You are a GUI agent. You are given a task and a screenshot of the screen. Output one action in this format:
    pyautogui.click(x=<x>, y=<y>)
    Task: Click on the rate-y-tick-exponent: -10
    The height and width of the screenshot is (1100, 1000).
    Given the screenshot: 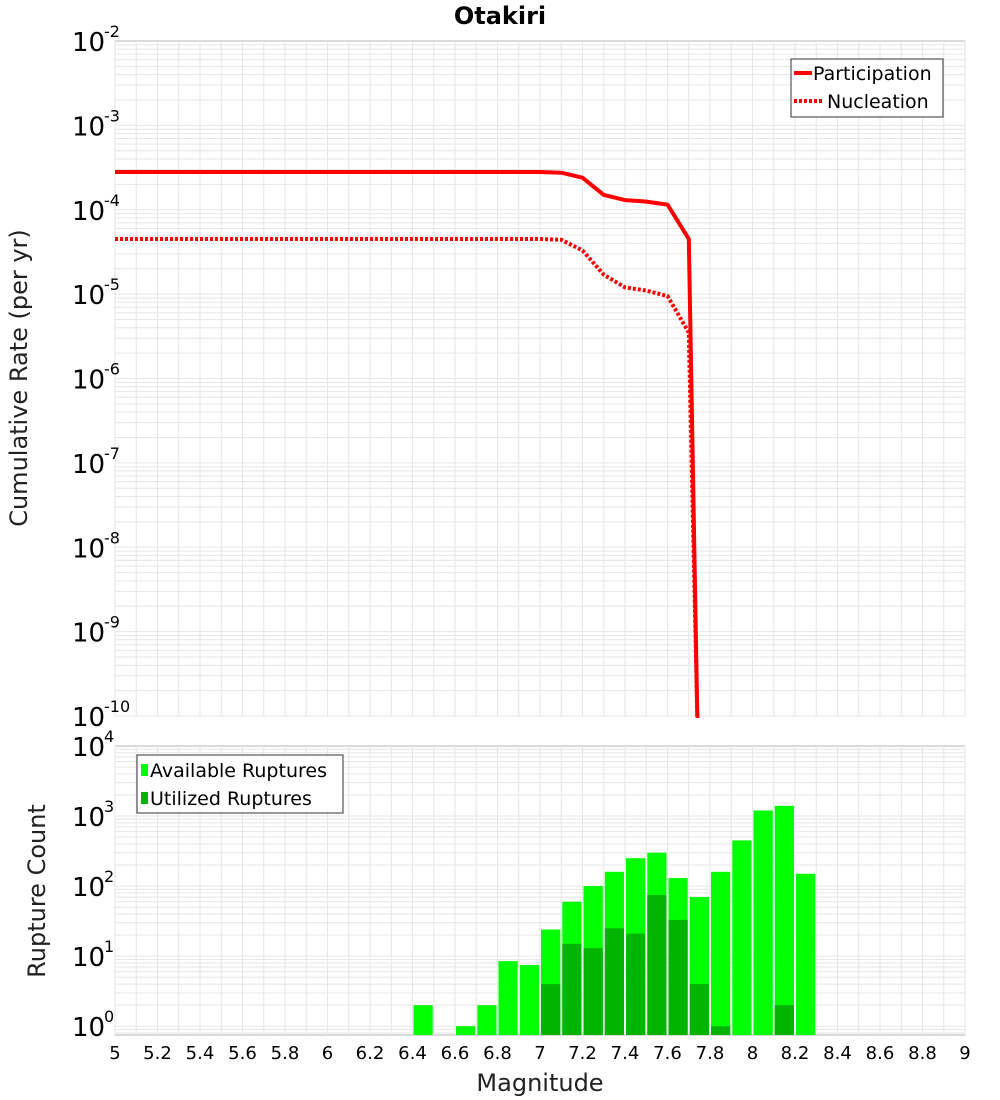 What is the action you would take?
    pyautogui.click(x=117, y=706)
    